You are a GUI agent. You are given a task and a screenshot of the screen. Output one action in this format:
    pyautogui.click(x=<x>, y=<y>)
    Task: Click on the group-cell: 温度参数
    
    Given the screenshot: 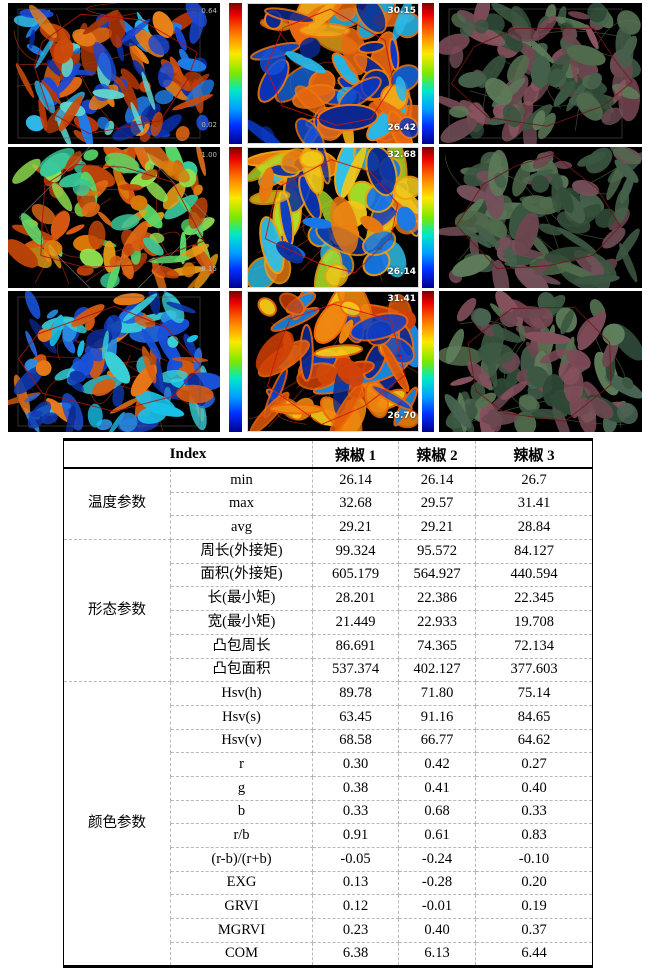 What is the action you would take?
    pyautogui.click(x=117, y=504)
    